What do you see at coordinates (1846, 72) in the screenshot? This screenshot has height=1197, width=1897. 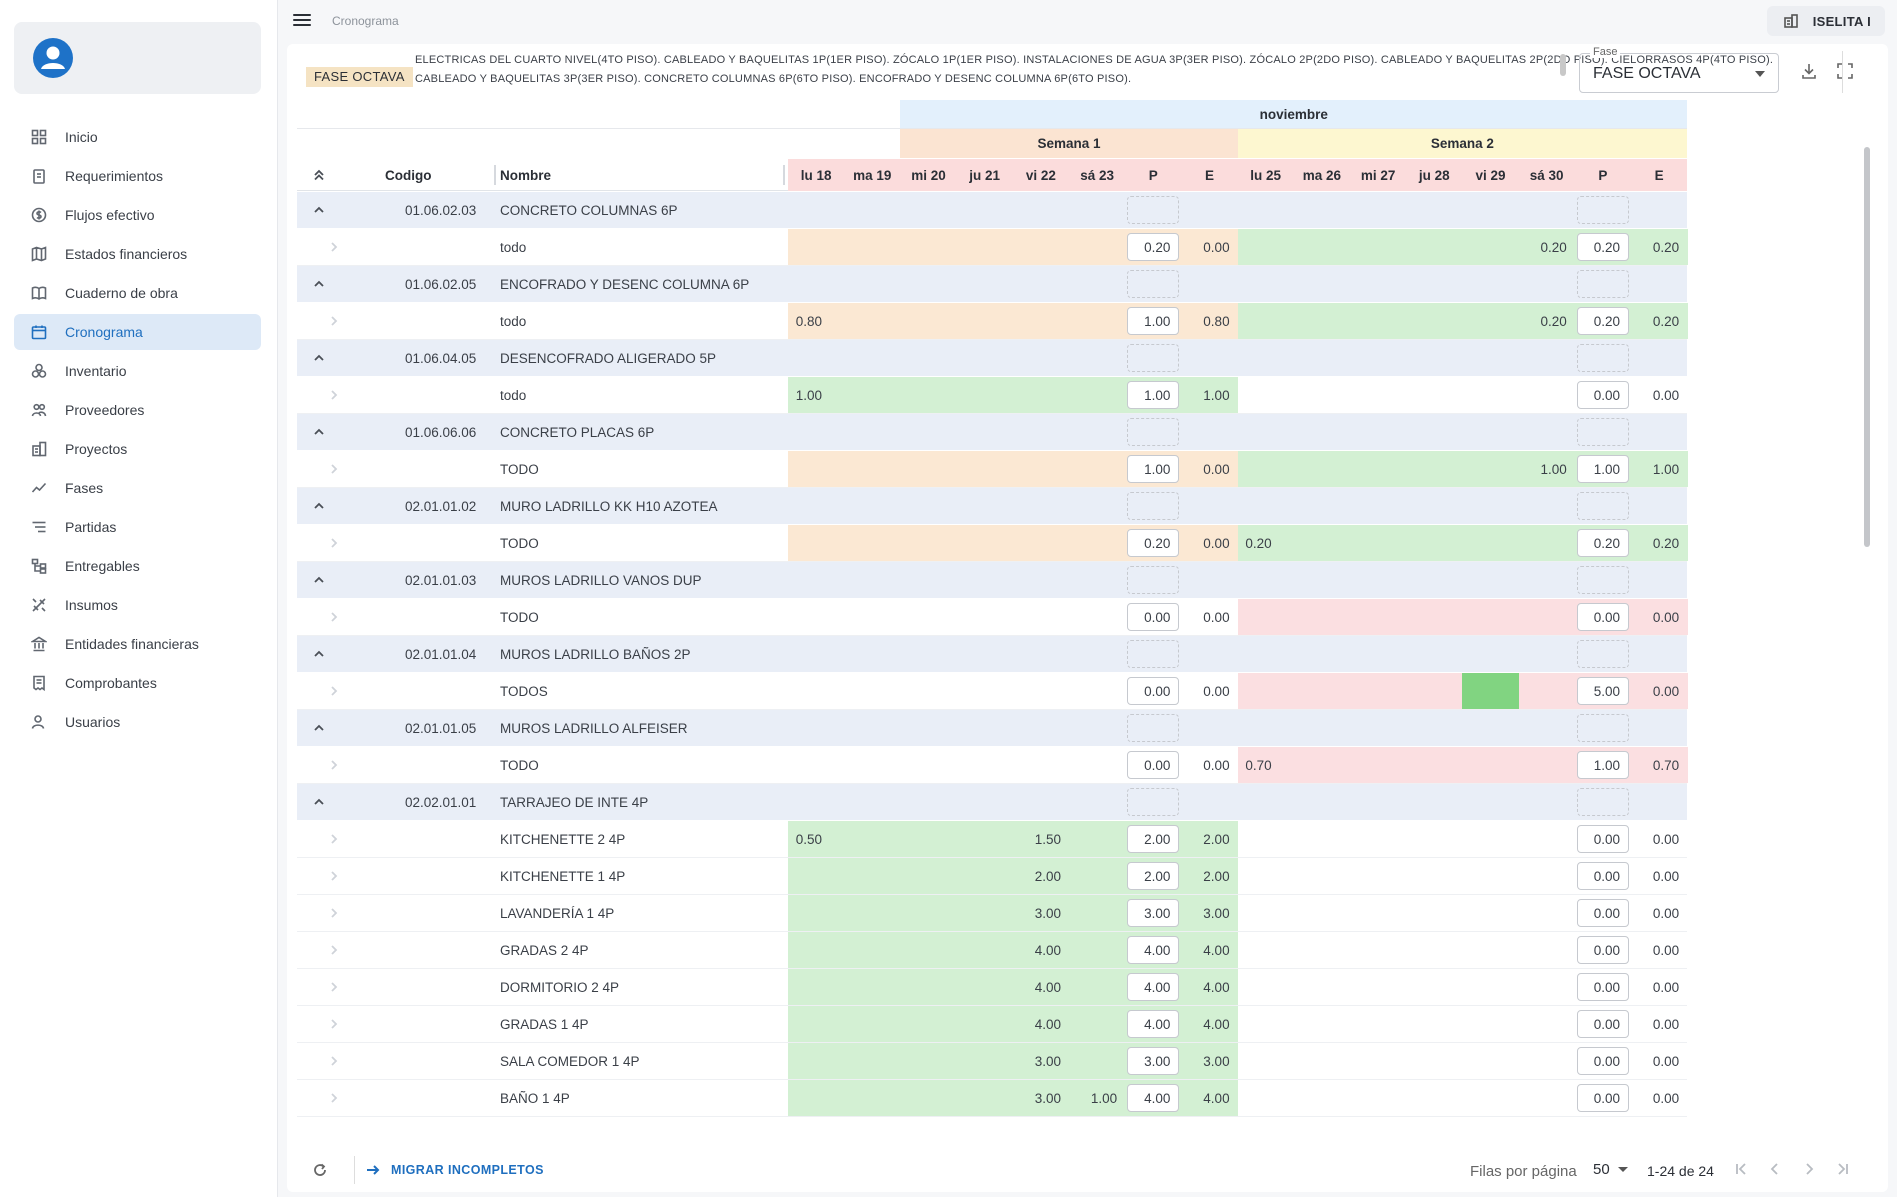 I see `fullscreen-icon` at bounding box center [1846, 72].